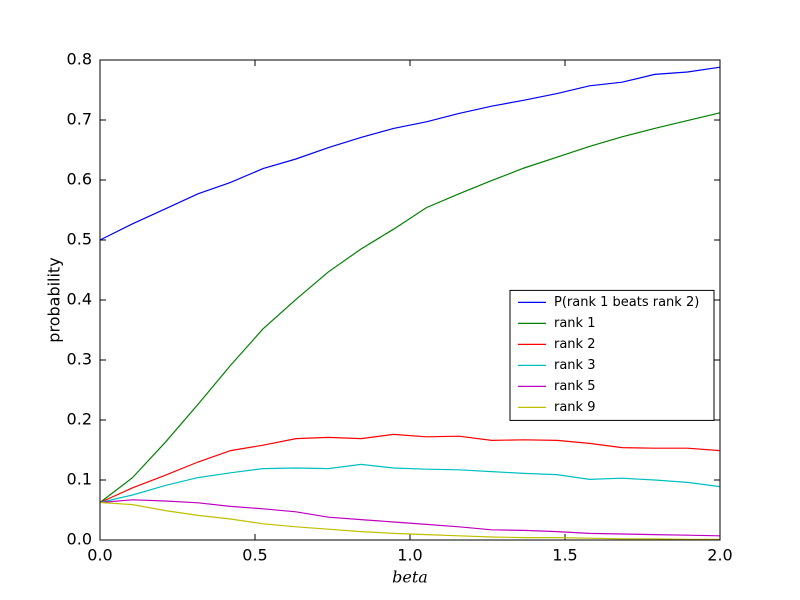 The height and width of the screenshot is (600, 800). Describe the element at coordinates (79, 119) in the screenshot. I see `y-tick-label: 0.7` at that location.